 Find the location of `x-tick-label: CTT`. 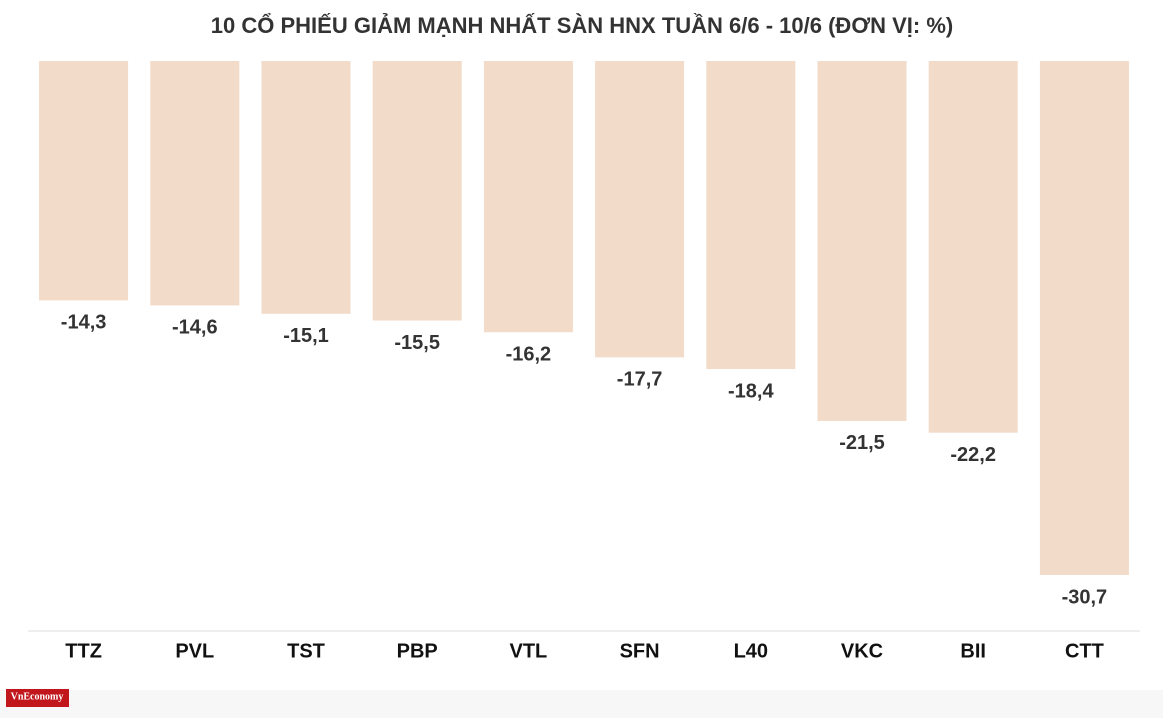

x-tick-label: CTT is located at coordinates (1084, 651).